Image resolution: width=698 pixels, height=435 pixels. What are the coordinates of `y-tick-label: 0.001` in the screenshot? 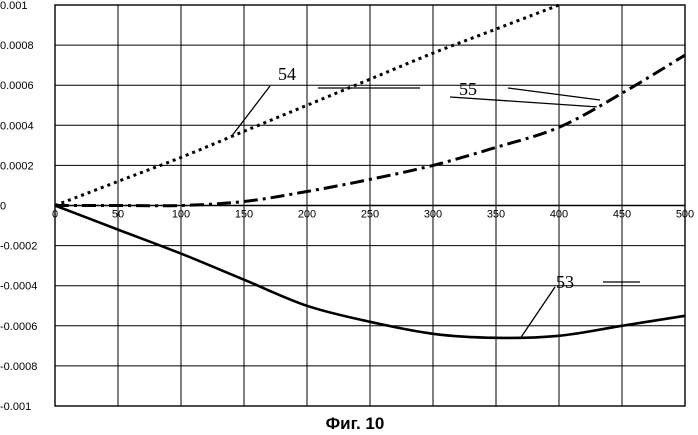 It's located at (14, 6).